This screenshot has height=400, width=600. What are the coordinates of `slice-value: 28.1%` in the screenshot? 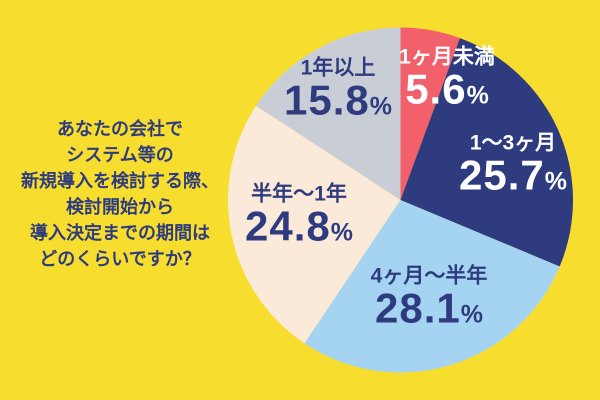 It's located at (429, 311).